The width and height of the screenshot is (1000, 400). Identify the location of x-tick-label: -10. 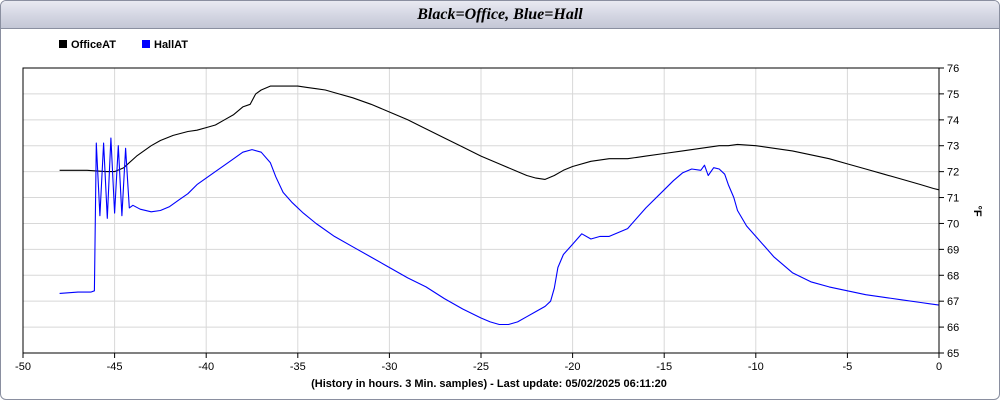
(756, 367).